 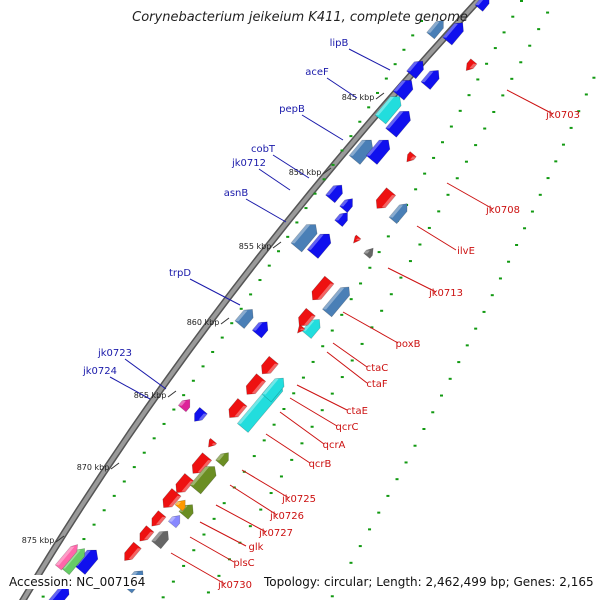 I want to click on reverse-gene-2-body, so click(x=307, y=317).